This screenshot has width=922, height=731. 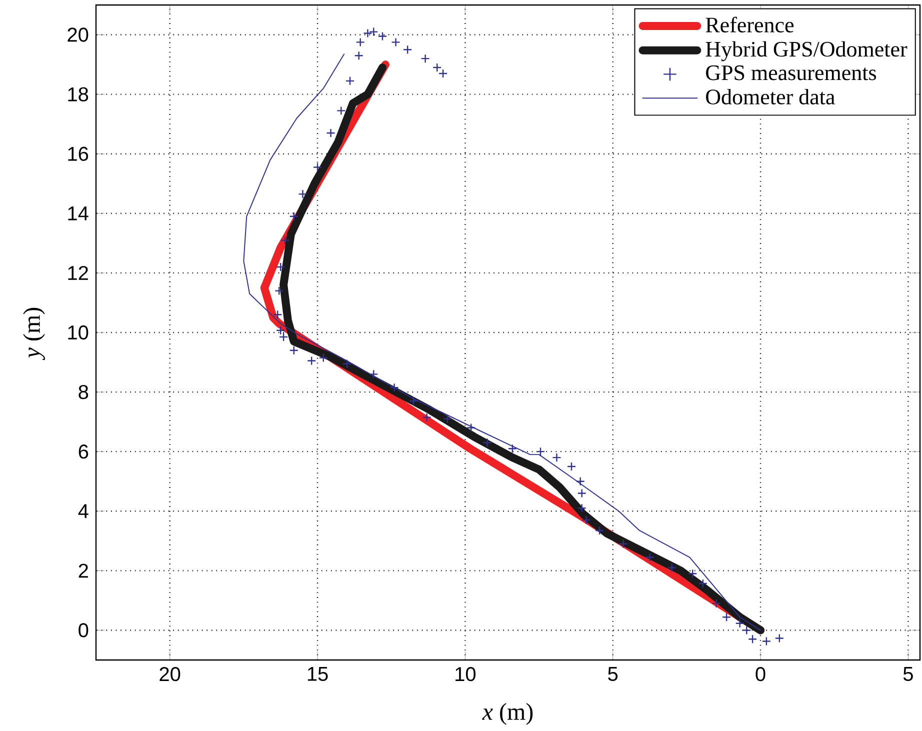 I want to click on x-axis-title: x (m), so click(x=507, y=713).